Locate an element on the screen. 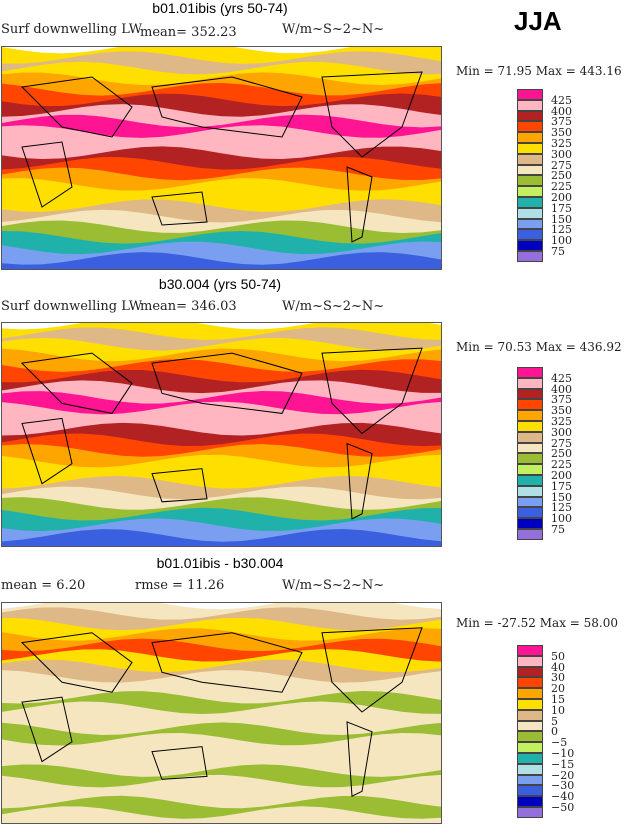 This screenshot has height=827, width=634. legend-level-label: 100 is located at coordinates (561, 519).